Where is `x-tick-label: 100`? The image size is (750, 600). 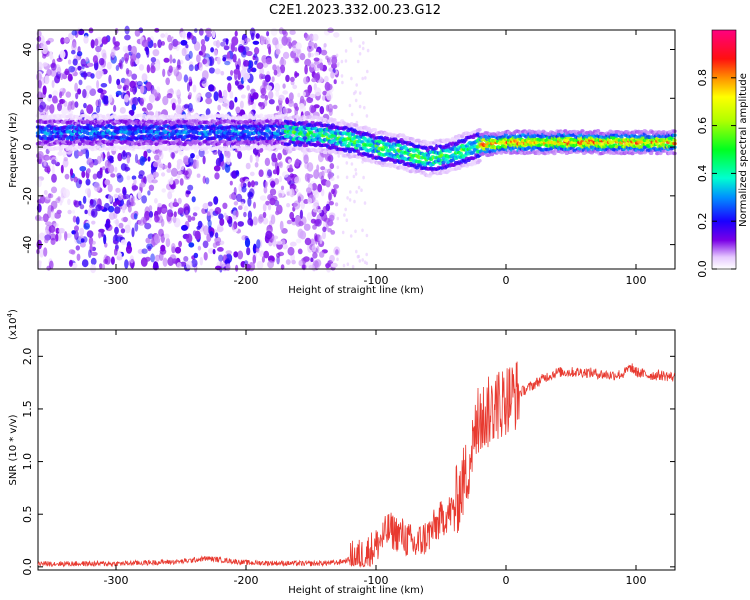
x-tick-label: 100 is located at coordinates (636, 280).